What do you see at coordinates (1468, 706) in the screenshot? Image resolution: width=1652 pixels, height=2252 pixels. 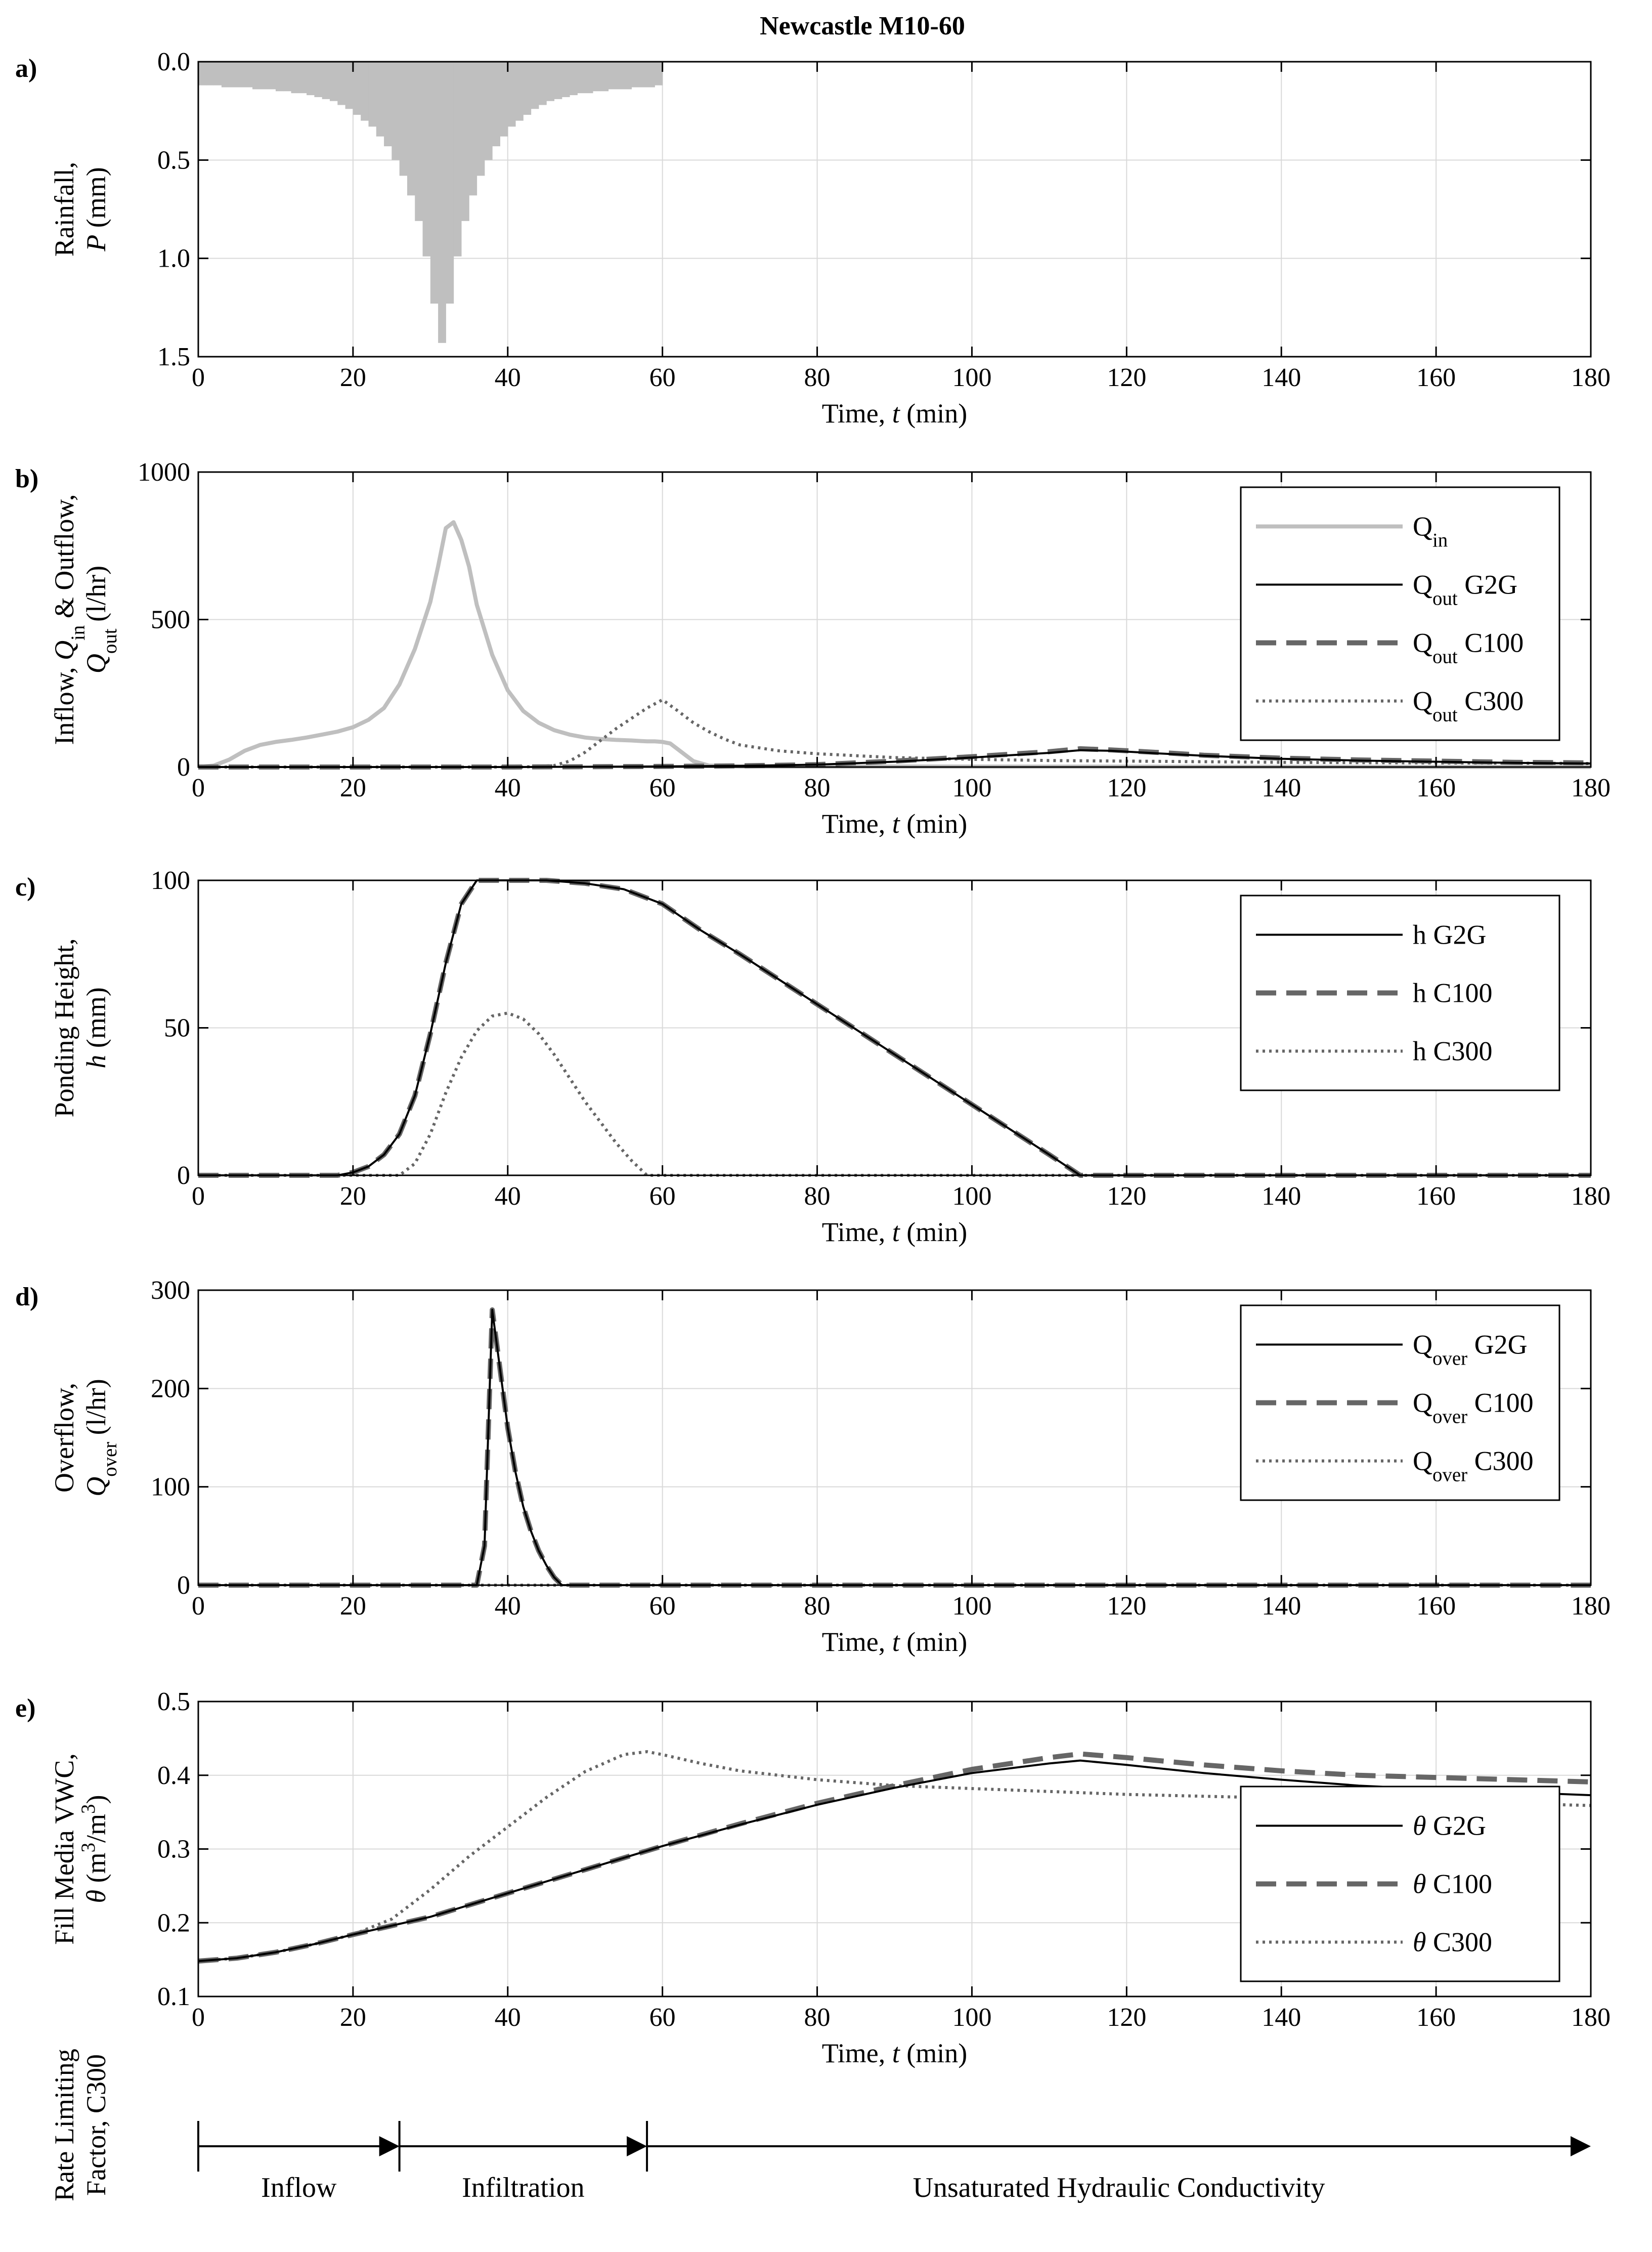 I see `legend-label: Qout C300` at bounding box center [1468, 706].